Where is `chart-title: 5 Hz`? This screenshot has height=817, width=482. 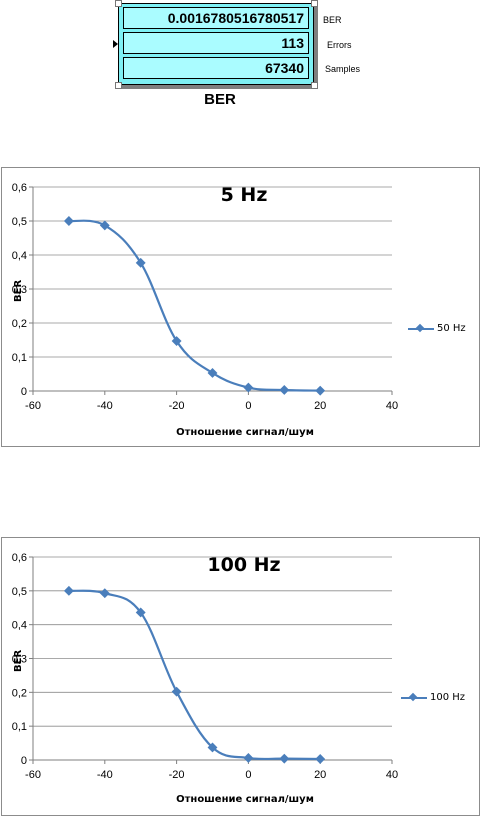 chart-title: 5 Hz is located at coordinates (244, 195).